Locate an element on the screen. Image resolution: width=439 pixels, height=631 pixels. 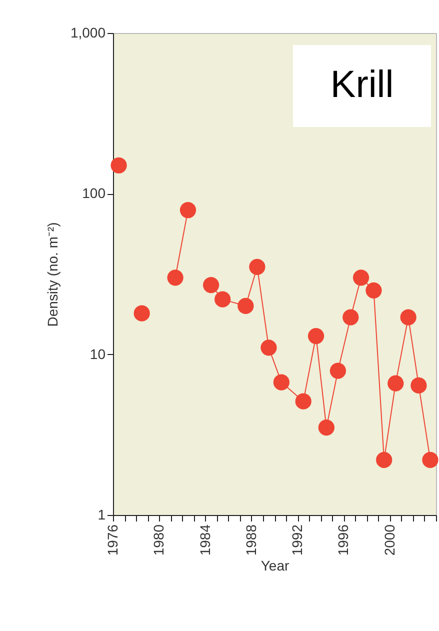
x-tick-label: 1992 is located at coordinates (297, 540).